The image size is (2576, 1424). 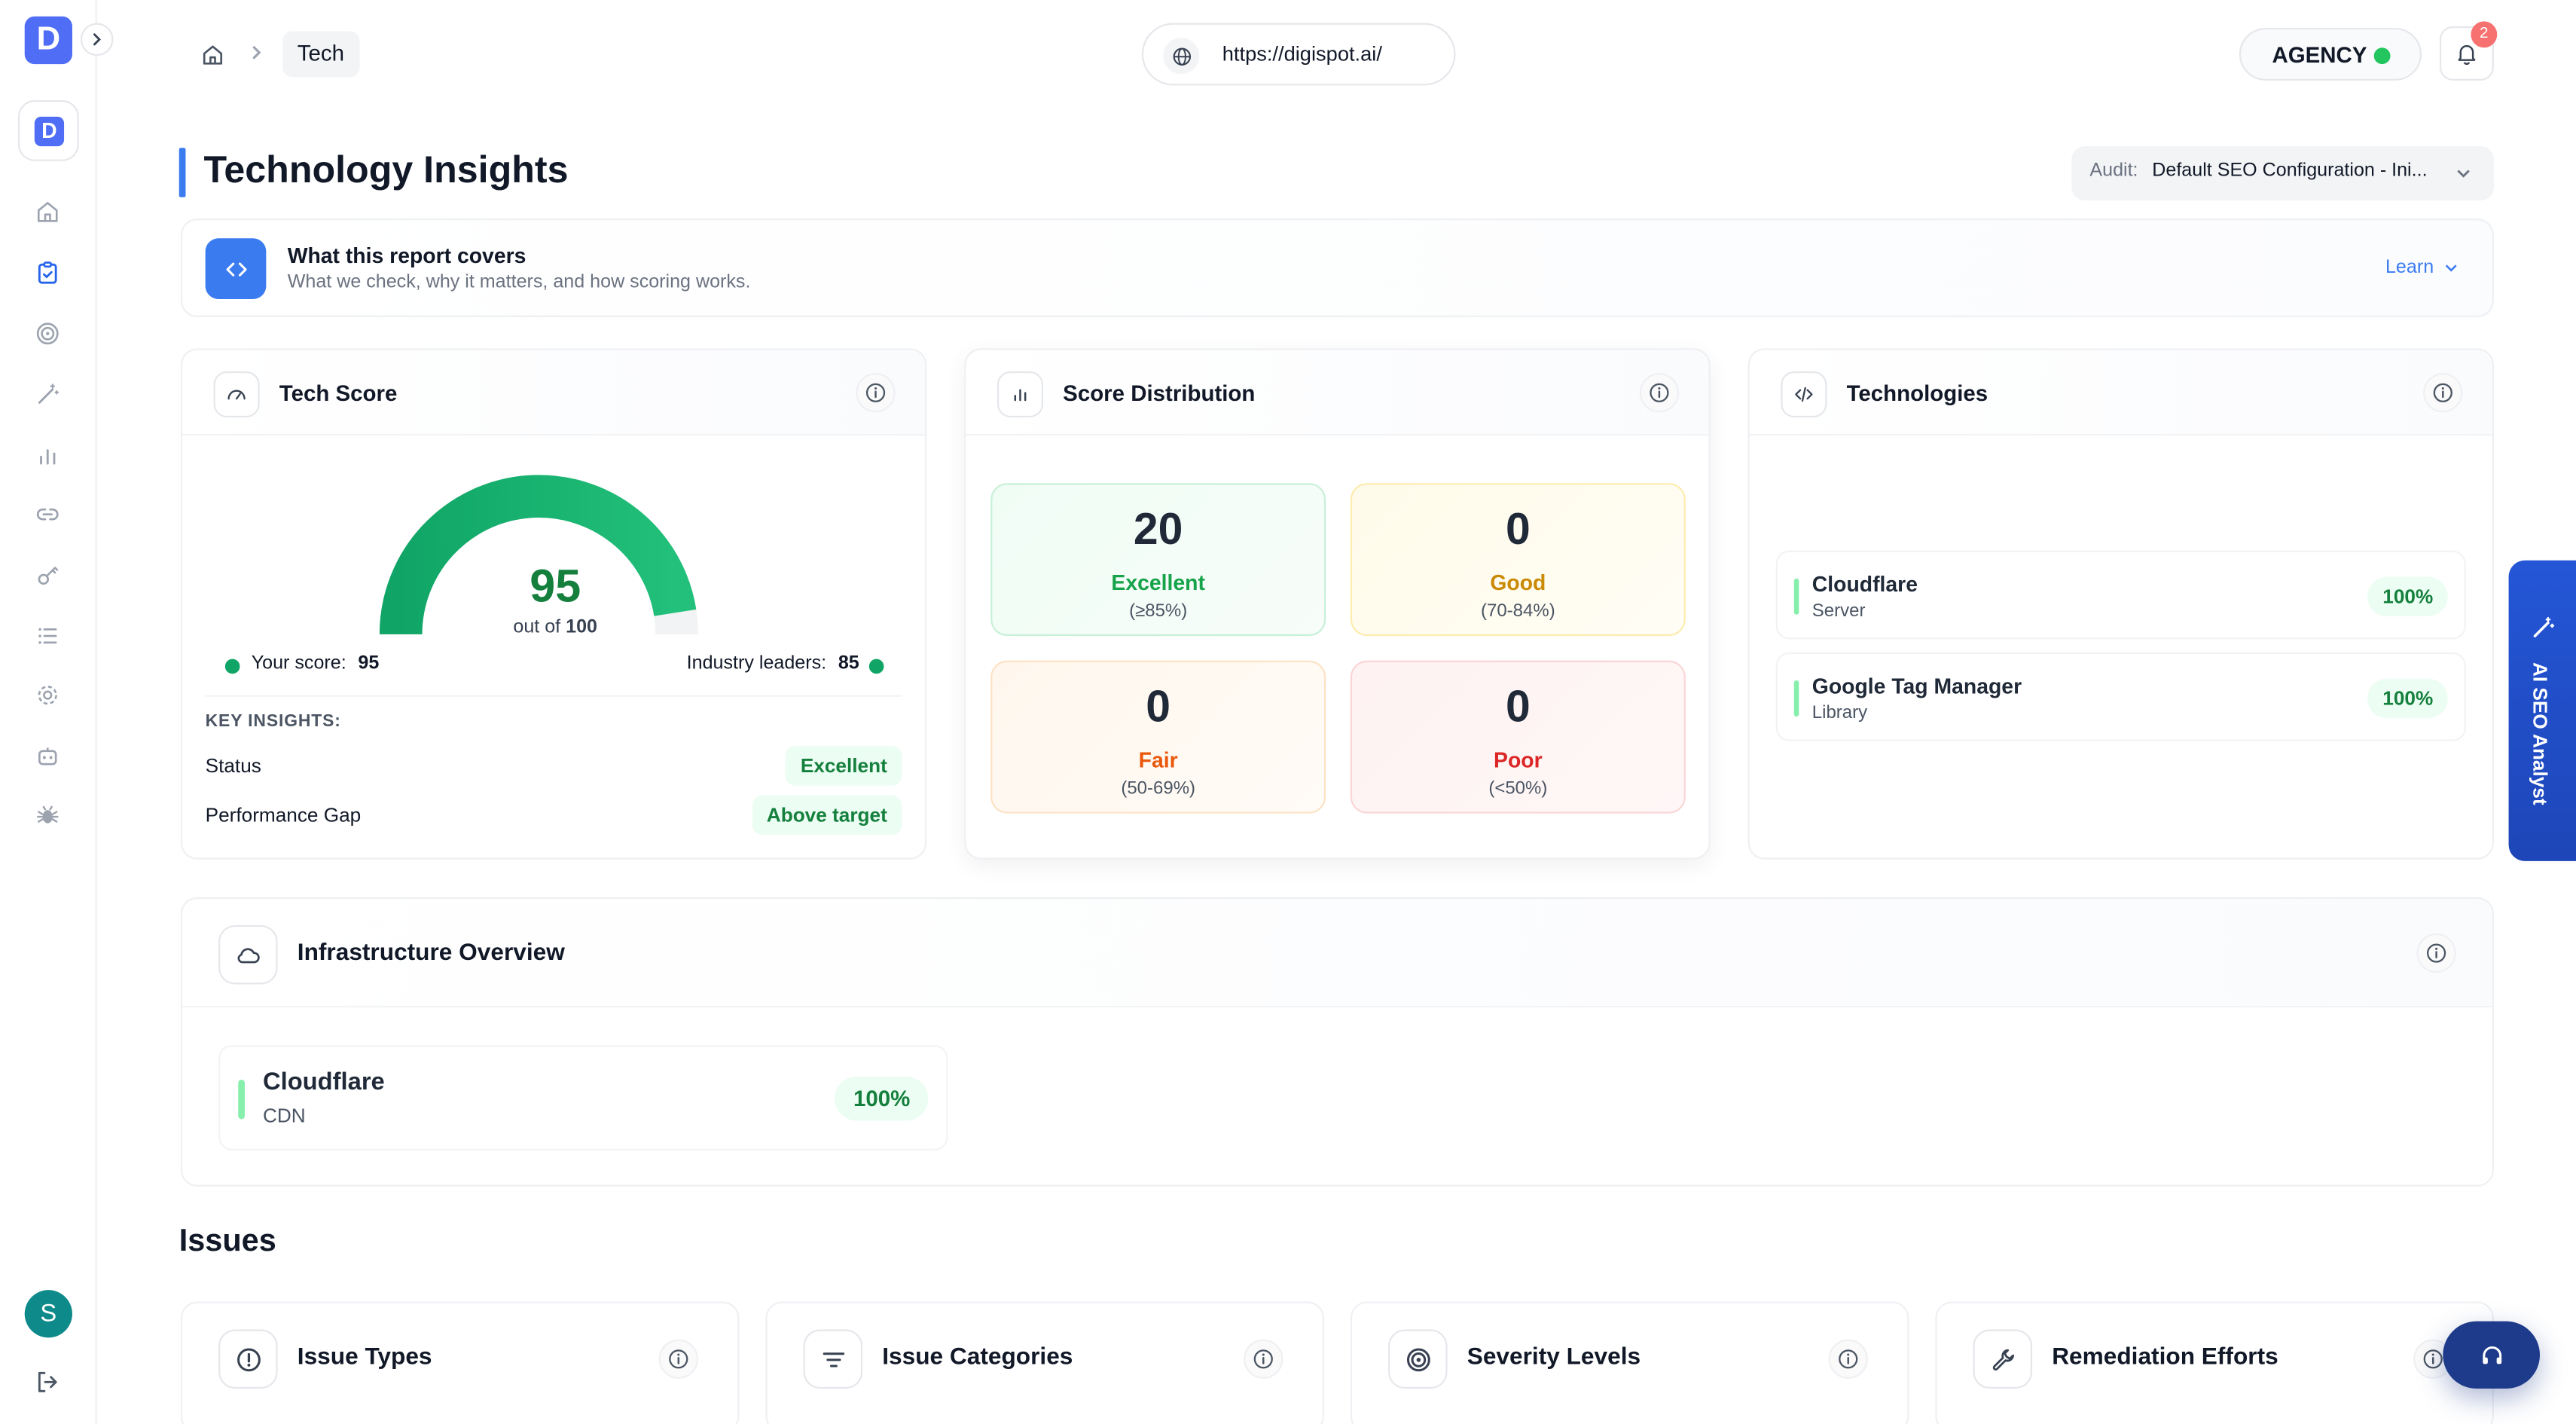 I want to click on home-icon, so click(x=48, y=212).